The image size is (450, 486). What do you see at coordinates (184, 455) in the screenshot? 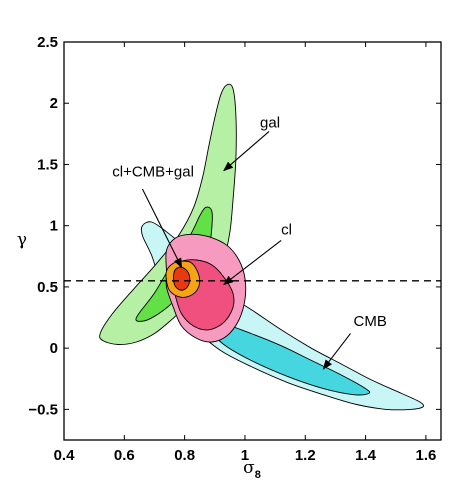
I see `x-tick-label: 0.8` at bounding box center [184, 455].